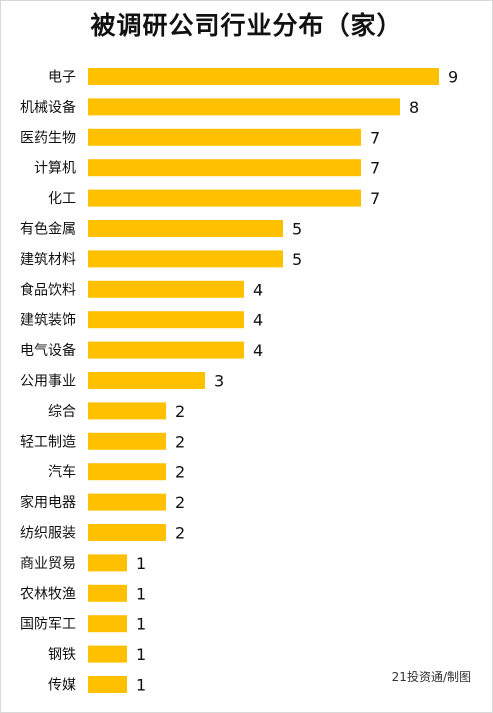 The image size is (493, 713). What do you see at coordinates (48, 534) in the screenshot?
I see `category-label: 纺织服装` at bounding box center [48, 534].